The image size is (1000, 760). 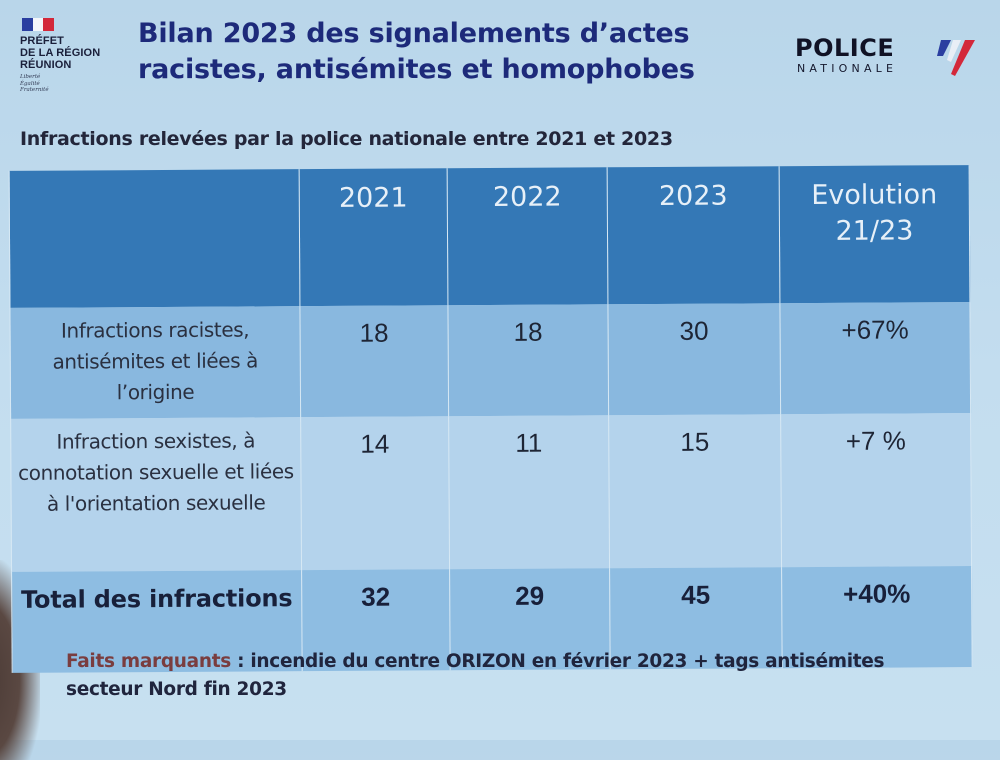 What do you see at coordinates (34, 90) in the screenshot?
I see `motto-fraternite: Fraternité` at bounding box center [34, 90].